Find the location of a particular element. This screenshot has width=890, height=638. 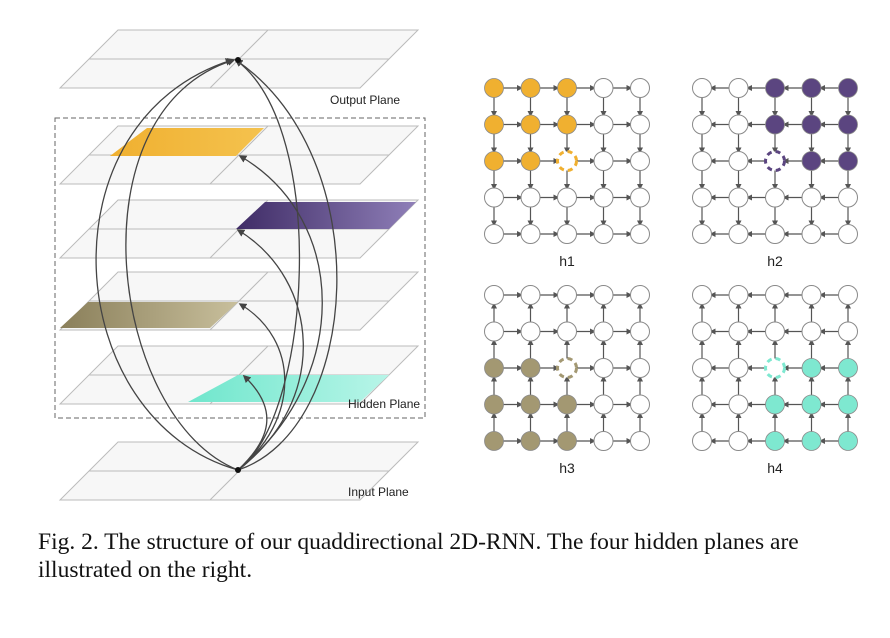

hidden-plane-h4 is located at coordinates (239, 375).